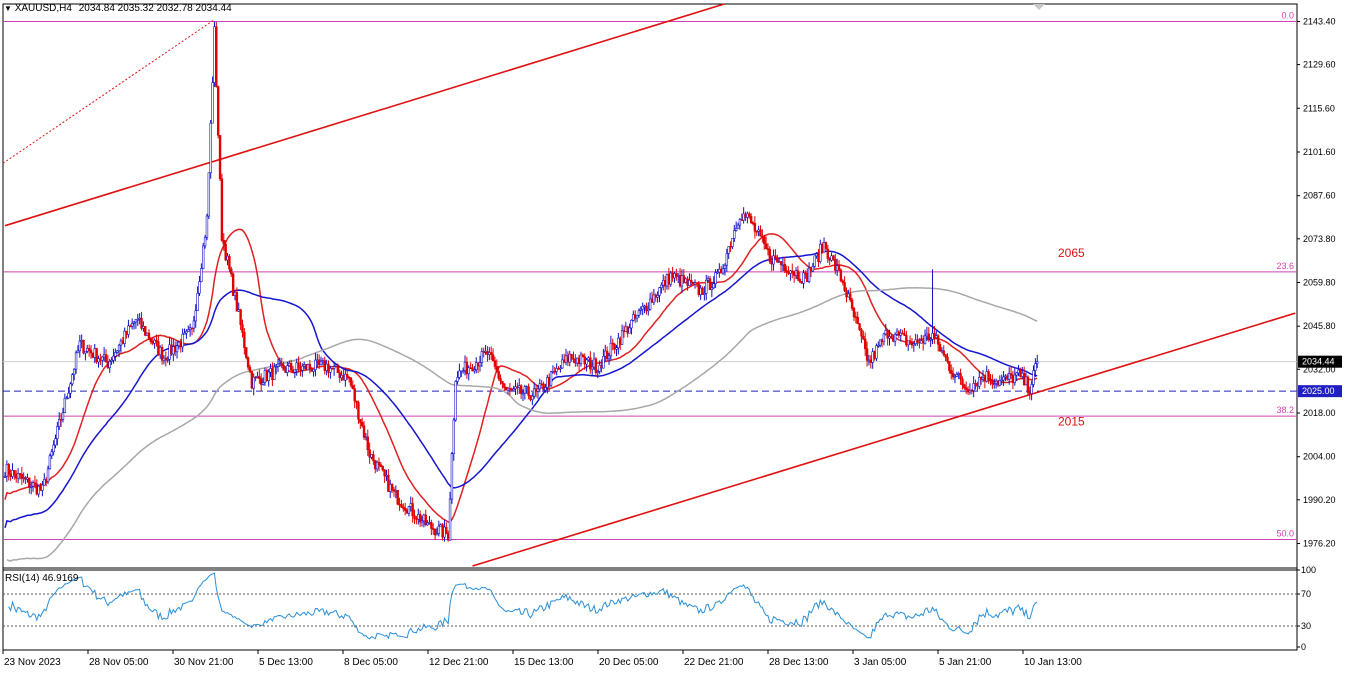  What do you see at coordinates (1319, 239) in the screenshot?
I see `price-tick-label: 2073.80` at bounding box center [1319, 239].